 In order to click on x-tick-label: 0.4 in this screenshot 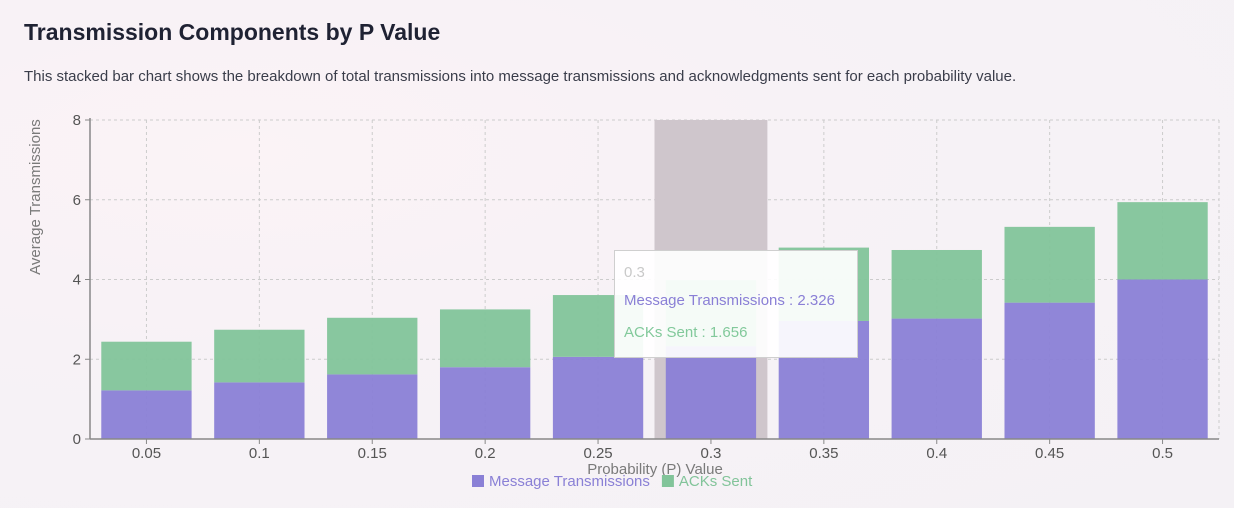, I will do `click(936, 453)`.